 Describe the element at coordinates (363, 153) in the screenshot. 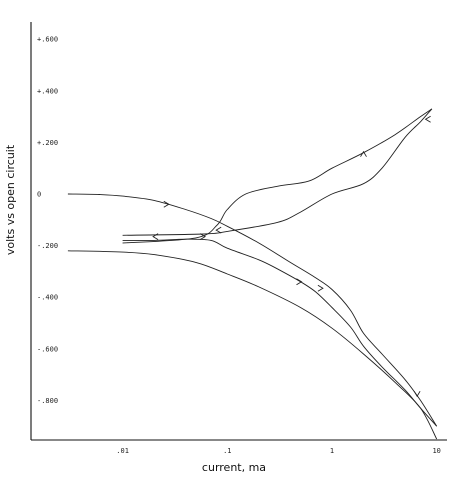

I see `direction-arrow-up` at that location.